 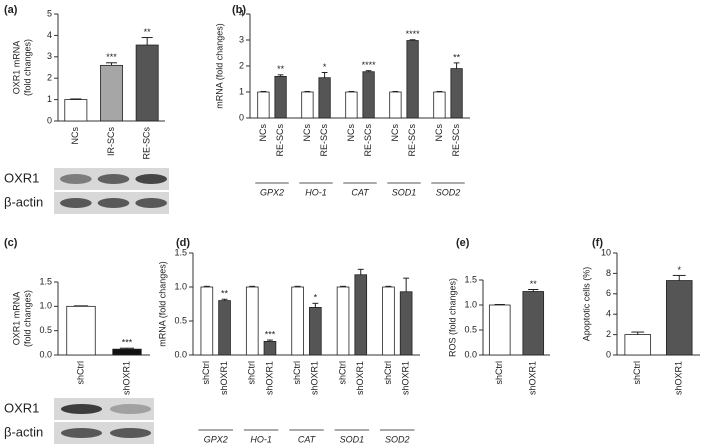 I want to click on panel-label: (d), so click(x=183, y=243).